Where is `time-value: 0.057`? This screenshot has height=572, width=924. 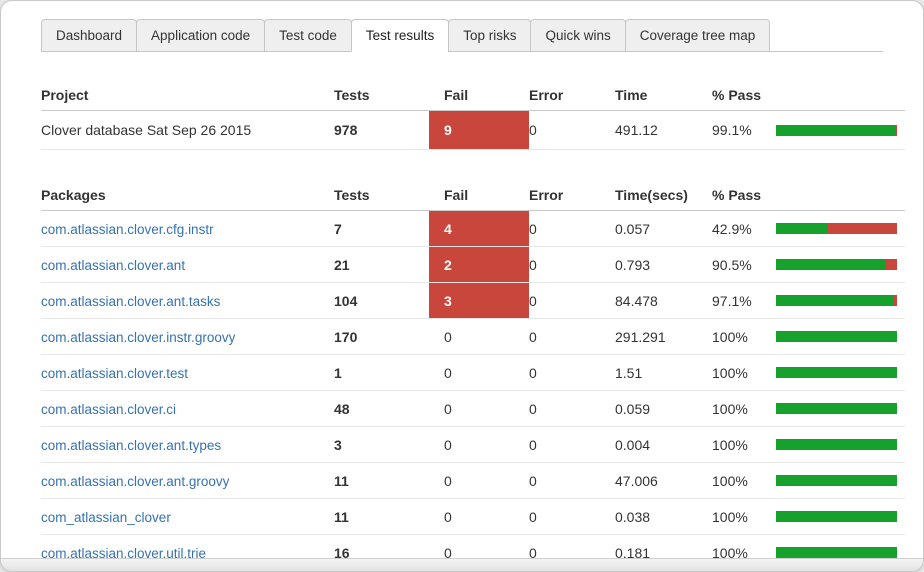 time-value: 0.057 is located at coordinates (633, 228).